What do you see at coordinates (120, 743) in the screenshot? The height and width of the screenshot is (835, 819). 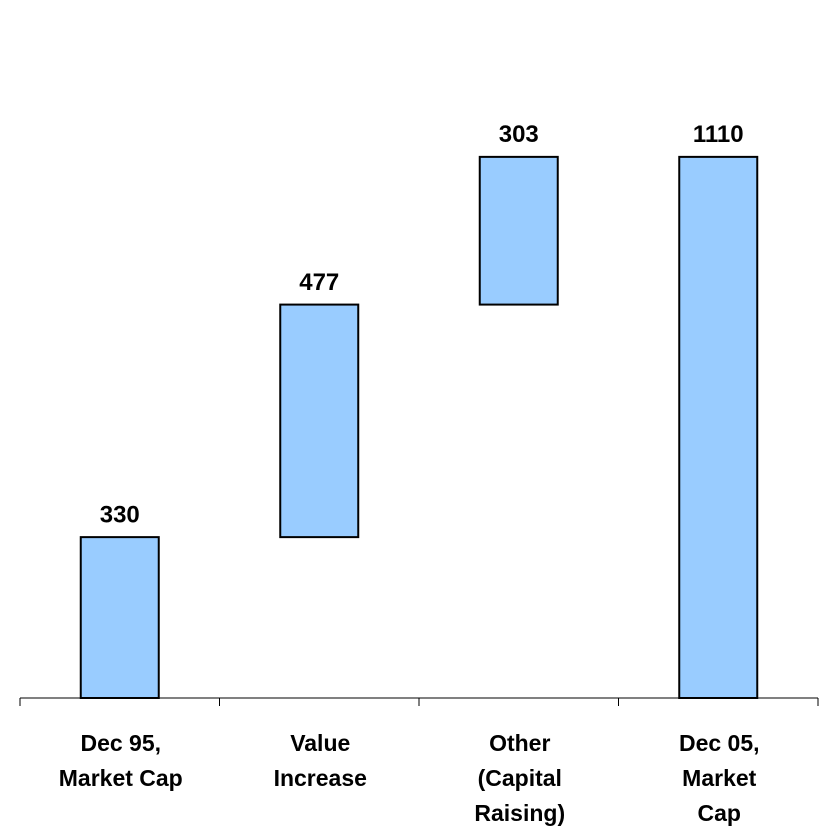 I see `x-tick-label: Dec 95,` at bounding box center [120, 743].